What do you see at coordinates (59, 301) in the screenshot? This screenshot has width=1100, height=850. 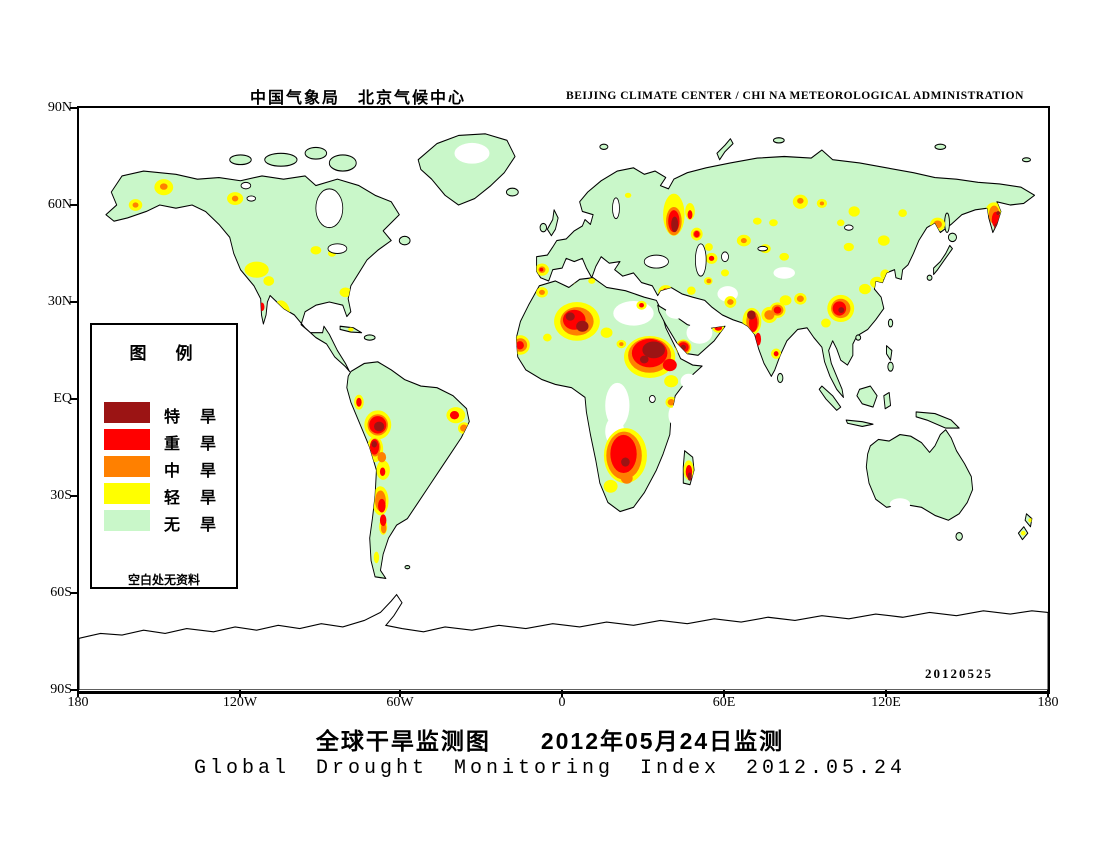 I see `lat-tick-label: 30N` at bounding box center [59, 301].